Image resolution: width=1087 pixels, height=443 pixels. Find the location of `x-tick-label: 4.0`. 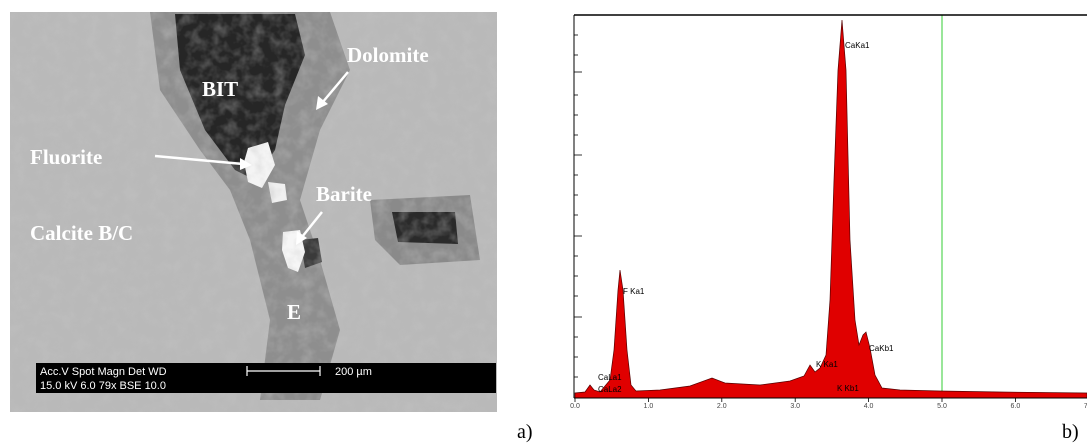

x-tick-label: 4.0 is located at coordinates (869, 406).